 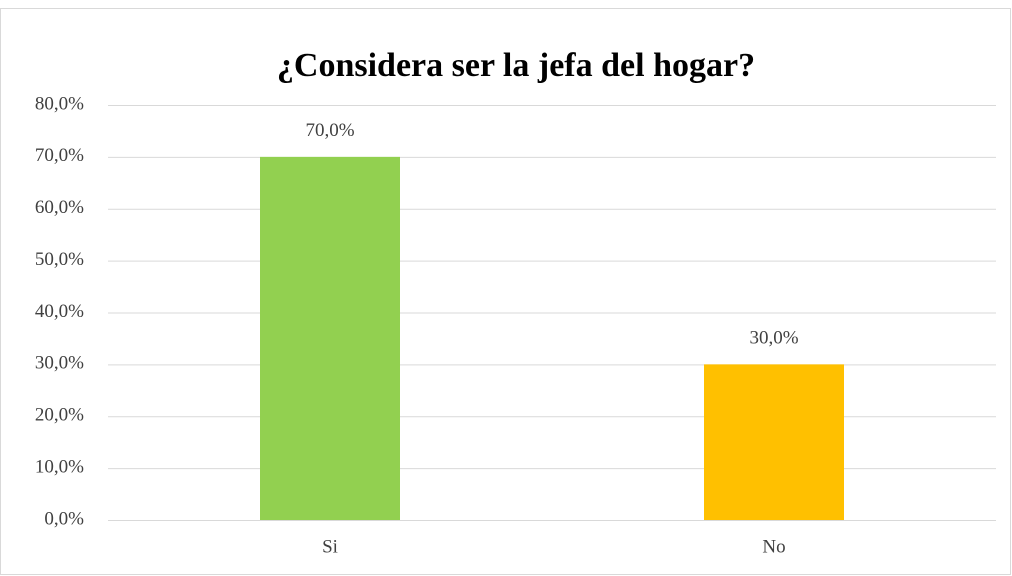 What do you see at coordinates (59, 103) in the screenshot?
I see `y-tick-label: 80,0%` at bounding box center [59, 103].